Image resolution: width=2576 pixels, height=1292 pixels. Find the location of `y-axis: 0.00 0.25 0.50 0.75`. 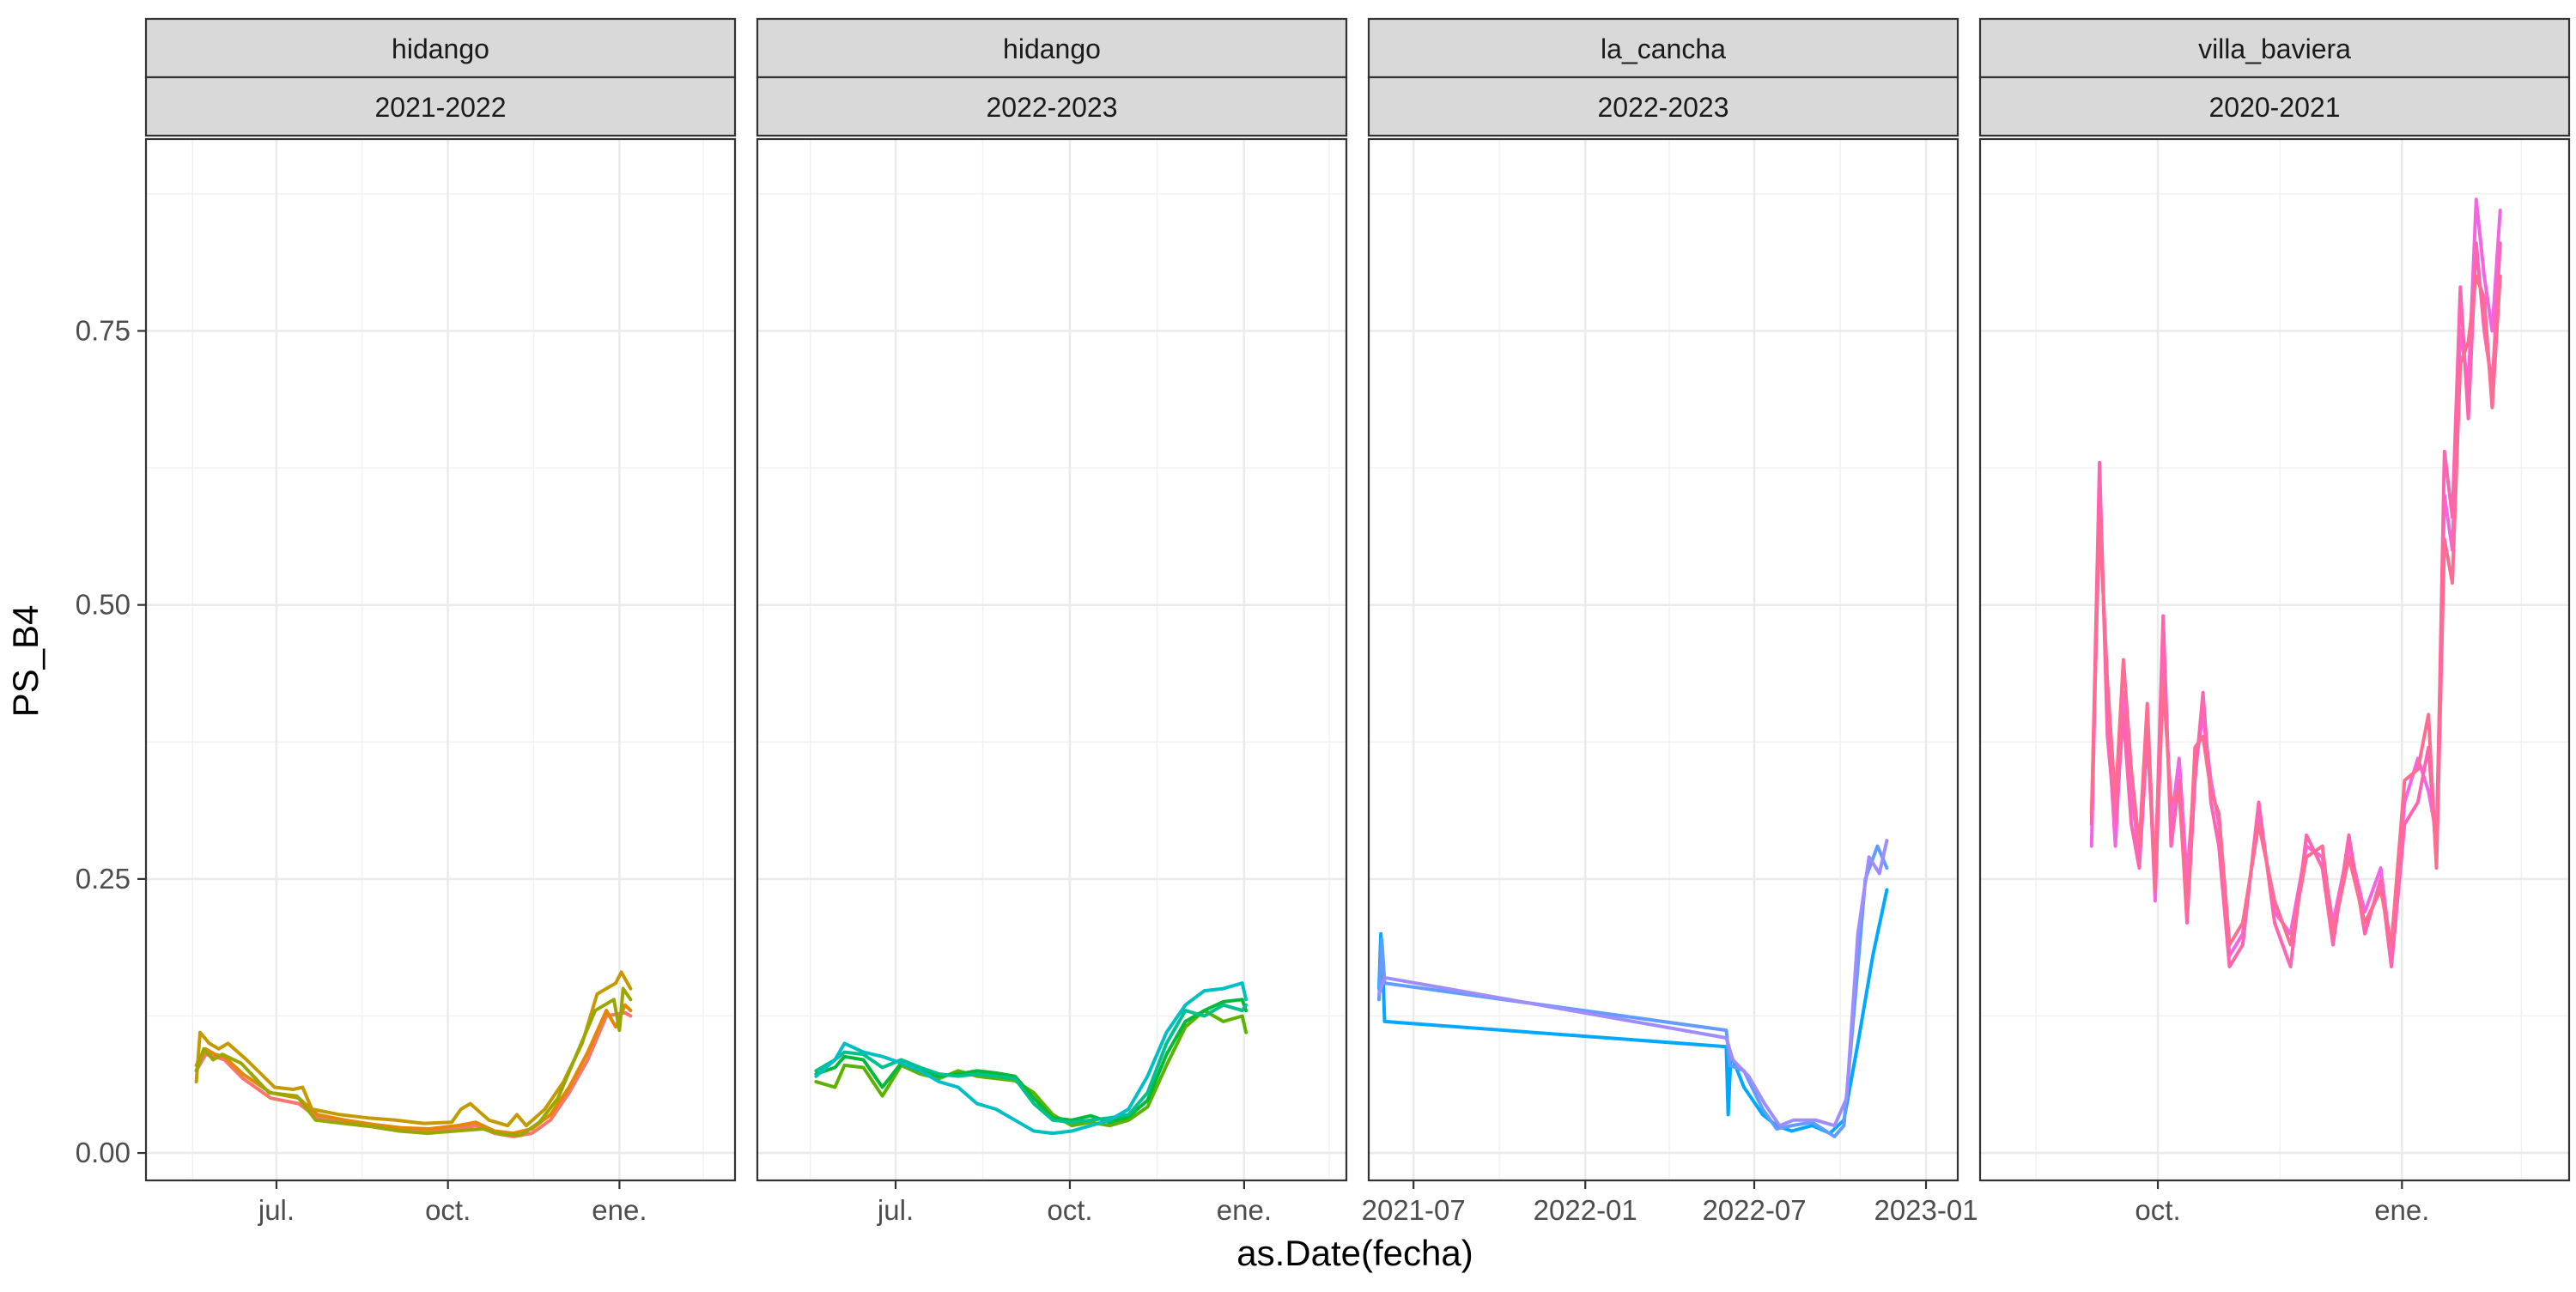

y-axis: 0.00 0.25 0.50 0.75 is located at coordinates (111, 741).